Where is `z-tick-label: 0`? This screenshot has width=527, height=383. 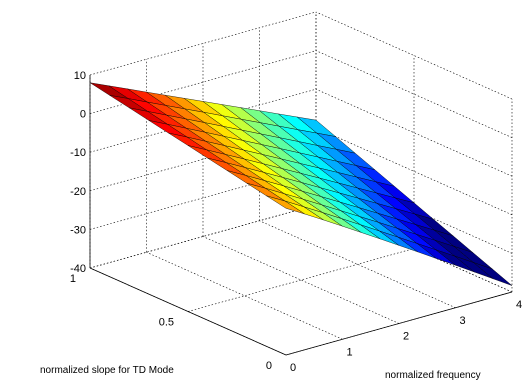
z-tick-label: 0 is located at coordinates (83, 115).